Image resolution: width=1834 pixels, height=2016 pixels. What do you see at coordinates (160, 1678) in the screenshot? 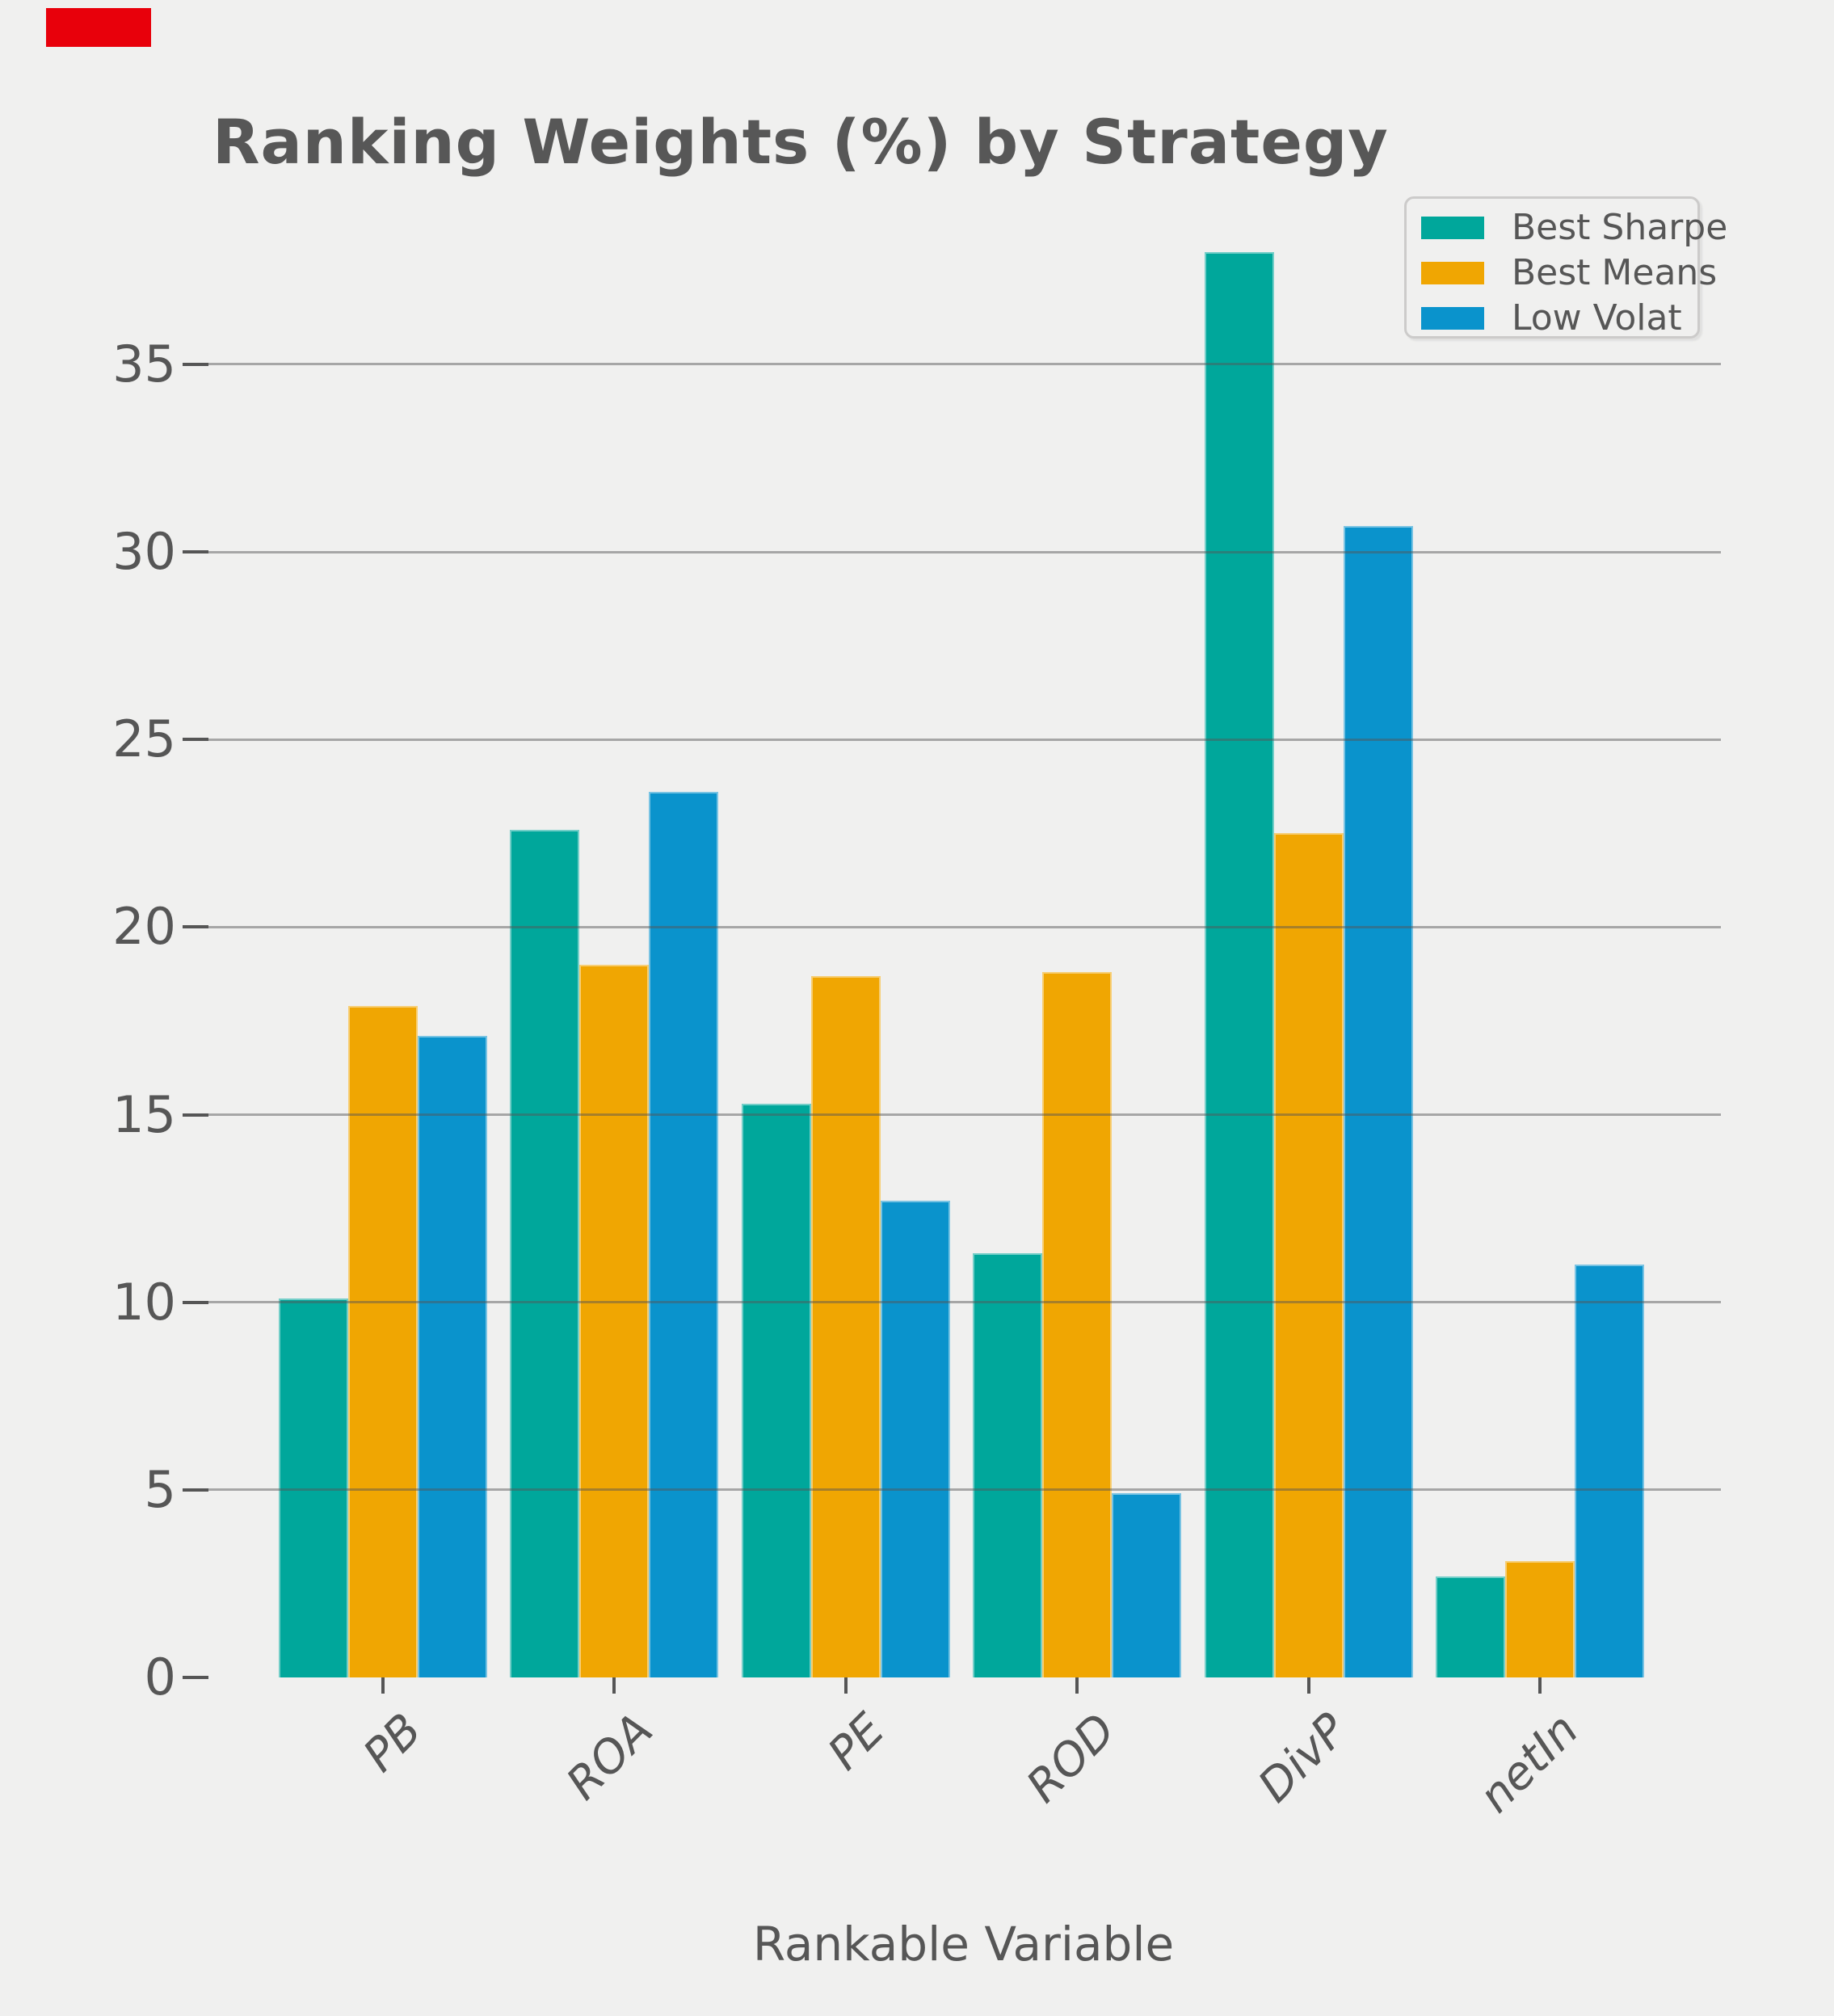
I see `y-tick-label-0: 0` at bounding box center [160, 1678].